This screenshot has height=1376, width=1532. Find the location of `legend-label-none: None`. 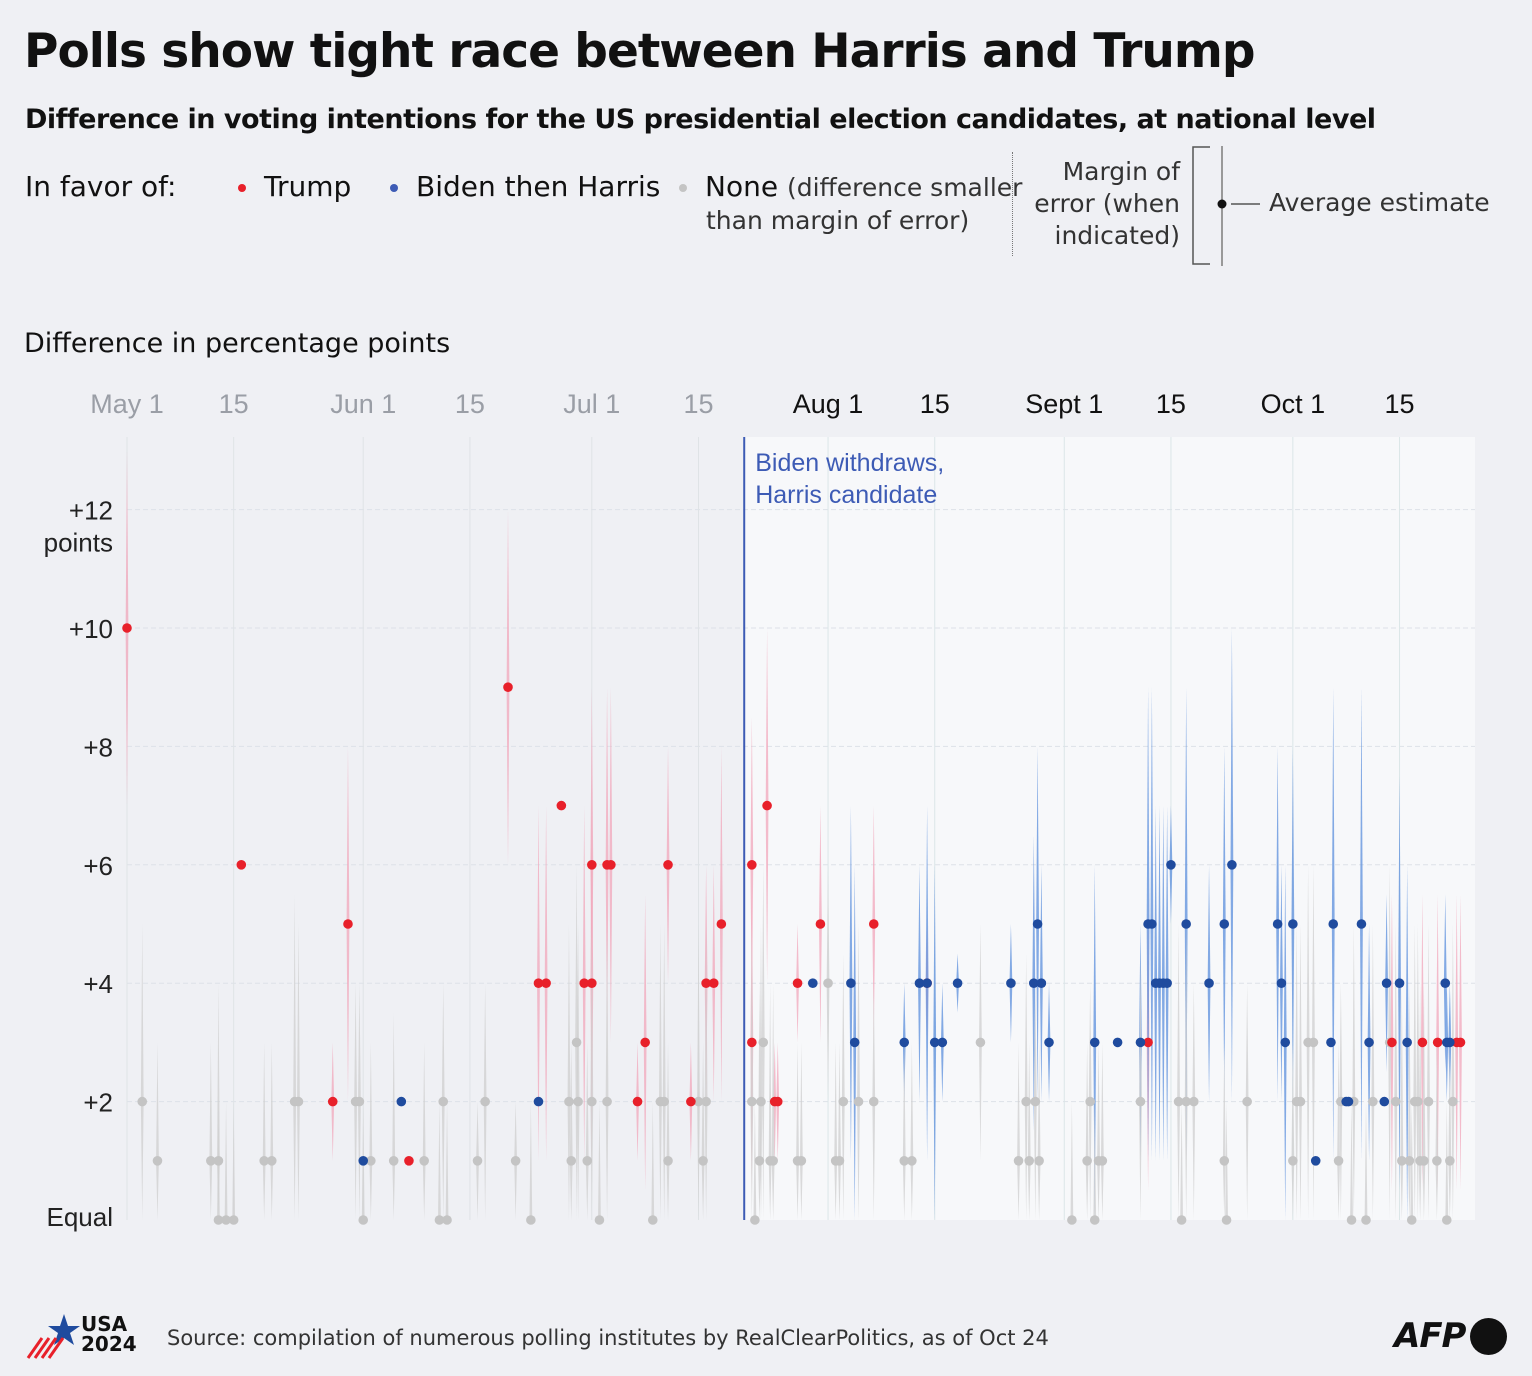

legend-label-none: None is located at coordinates (742, 186).